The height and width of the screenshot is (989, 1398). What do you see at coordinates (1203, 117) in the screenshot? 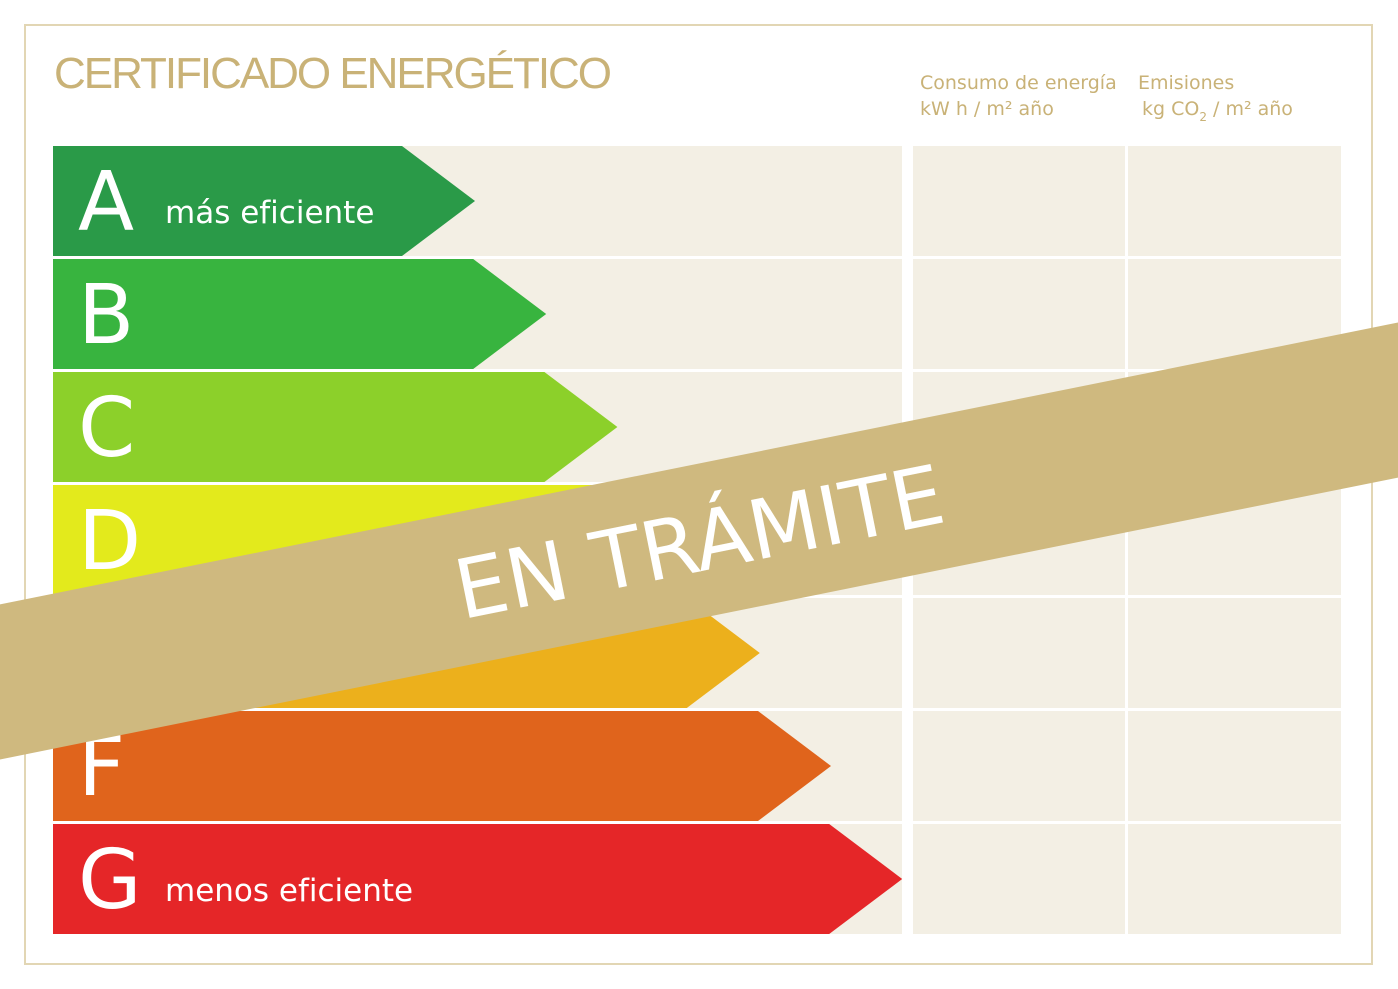
I see `unit-subscript: 2` at bounding box center [1203, 117].